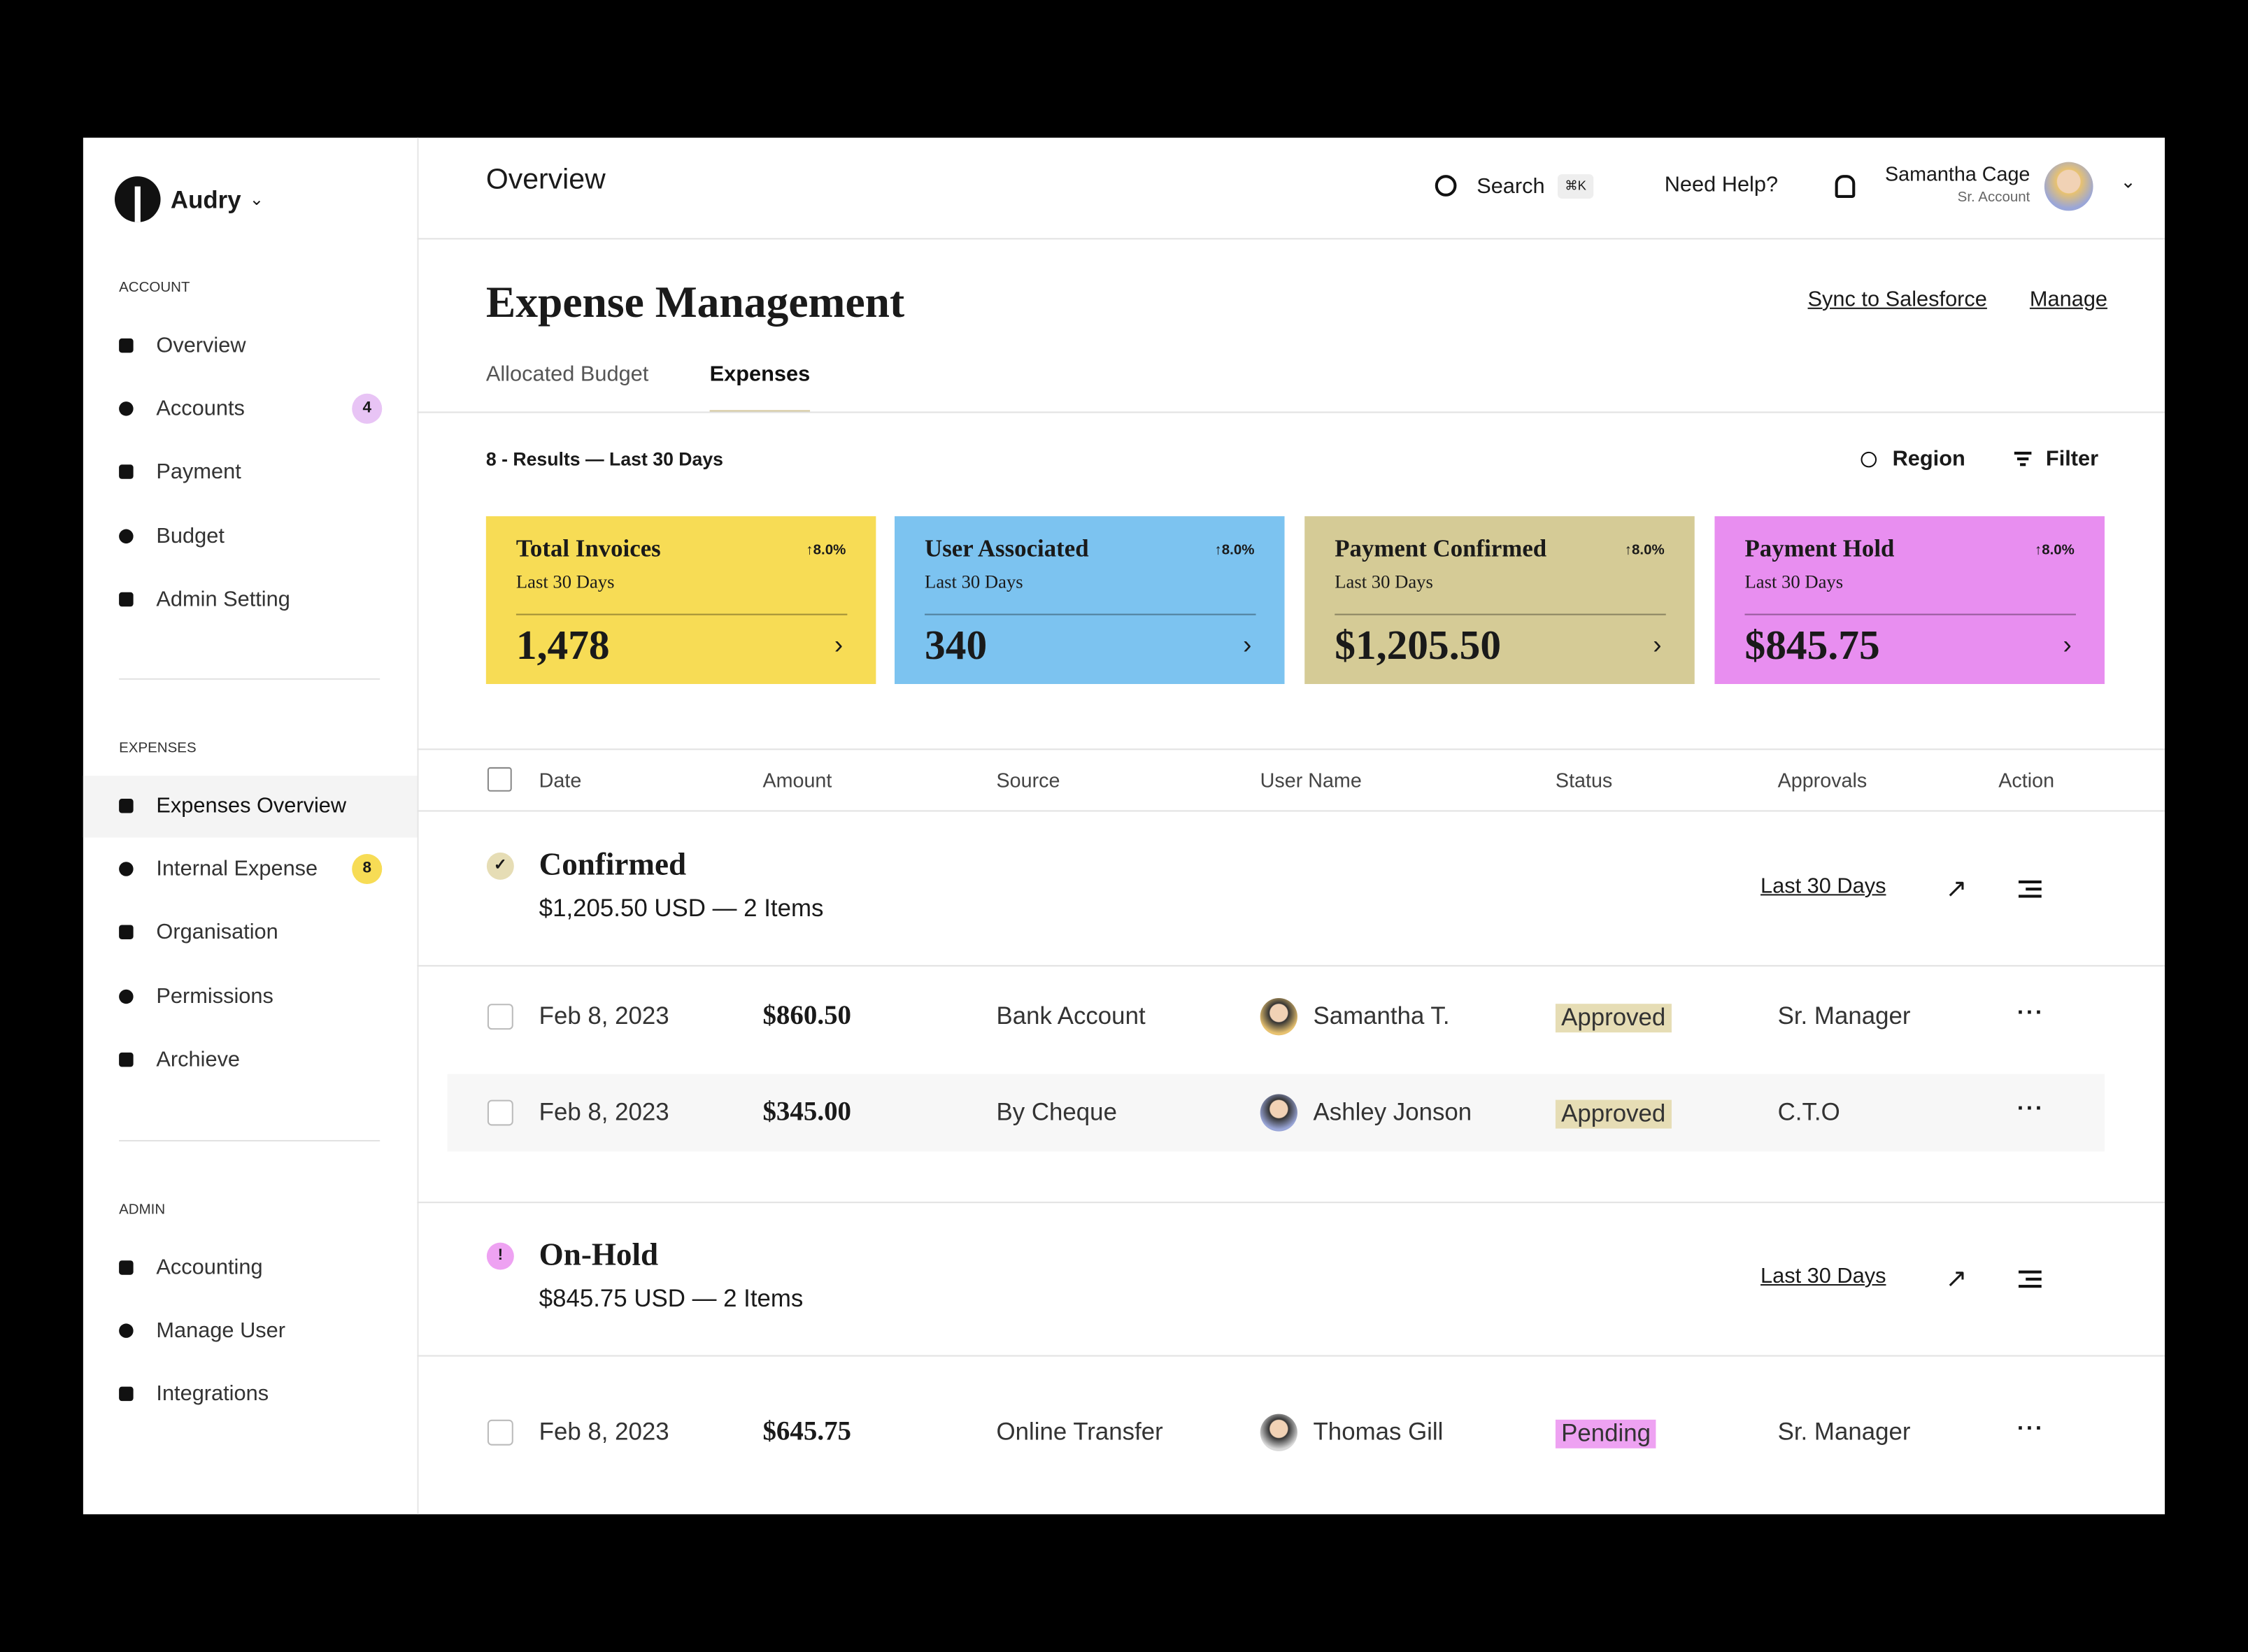 This screenshot has width=2248, height=1652. What do you see at coordinates (1928, 458) in the screenshot?
I see `region-button: Region` at bounding box center [1928, 458].